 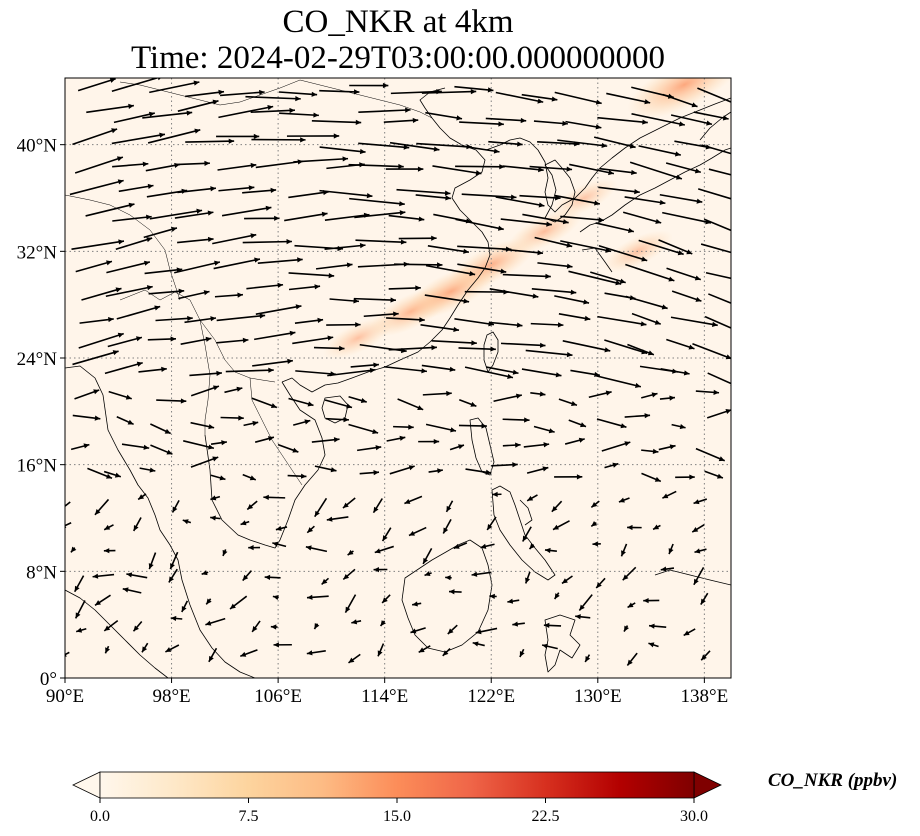 What do you see at coordinates (491, 696) in the screenshot?
I see `lon-tick-label: 122°E` at bounding box center [491, 696].